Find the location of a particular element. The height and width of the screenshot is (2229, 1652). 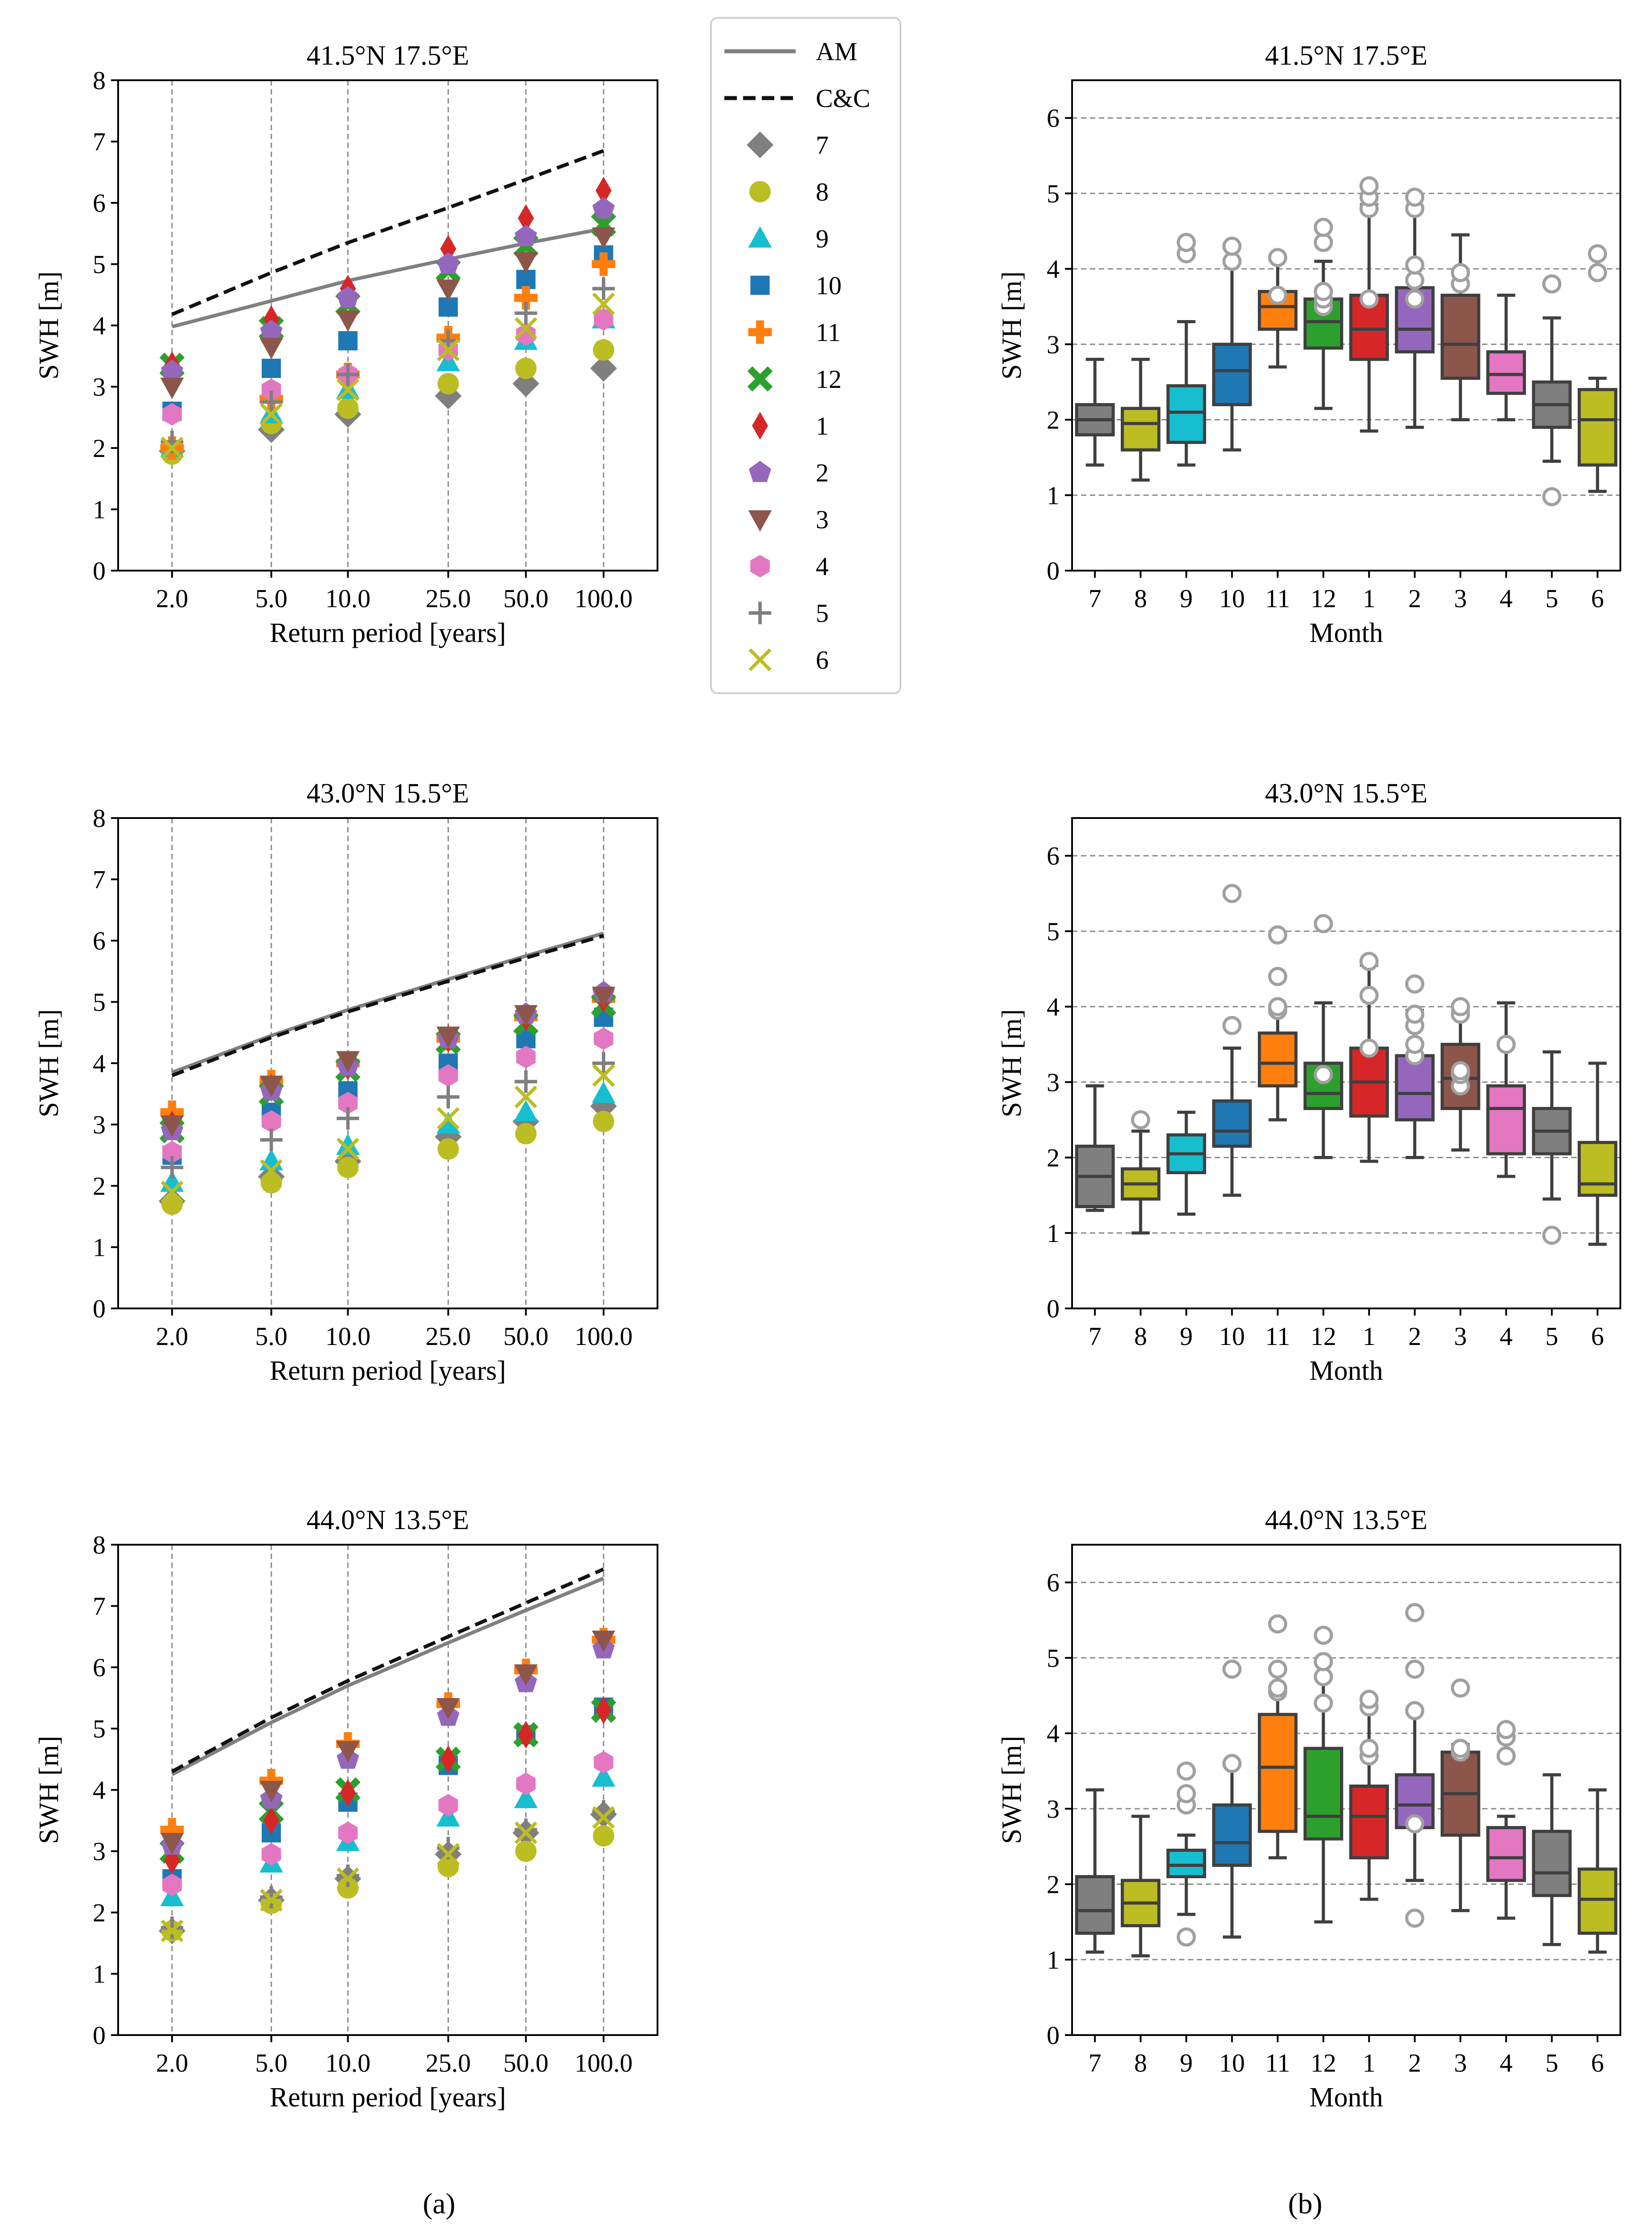

month-5-marker is located at coordinates (348, 1875).